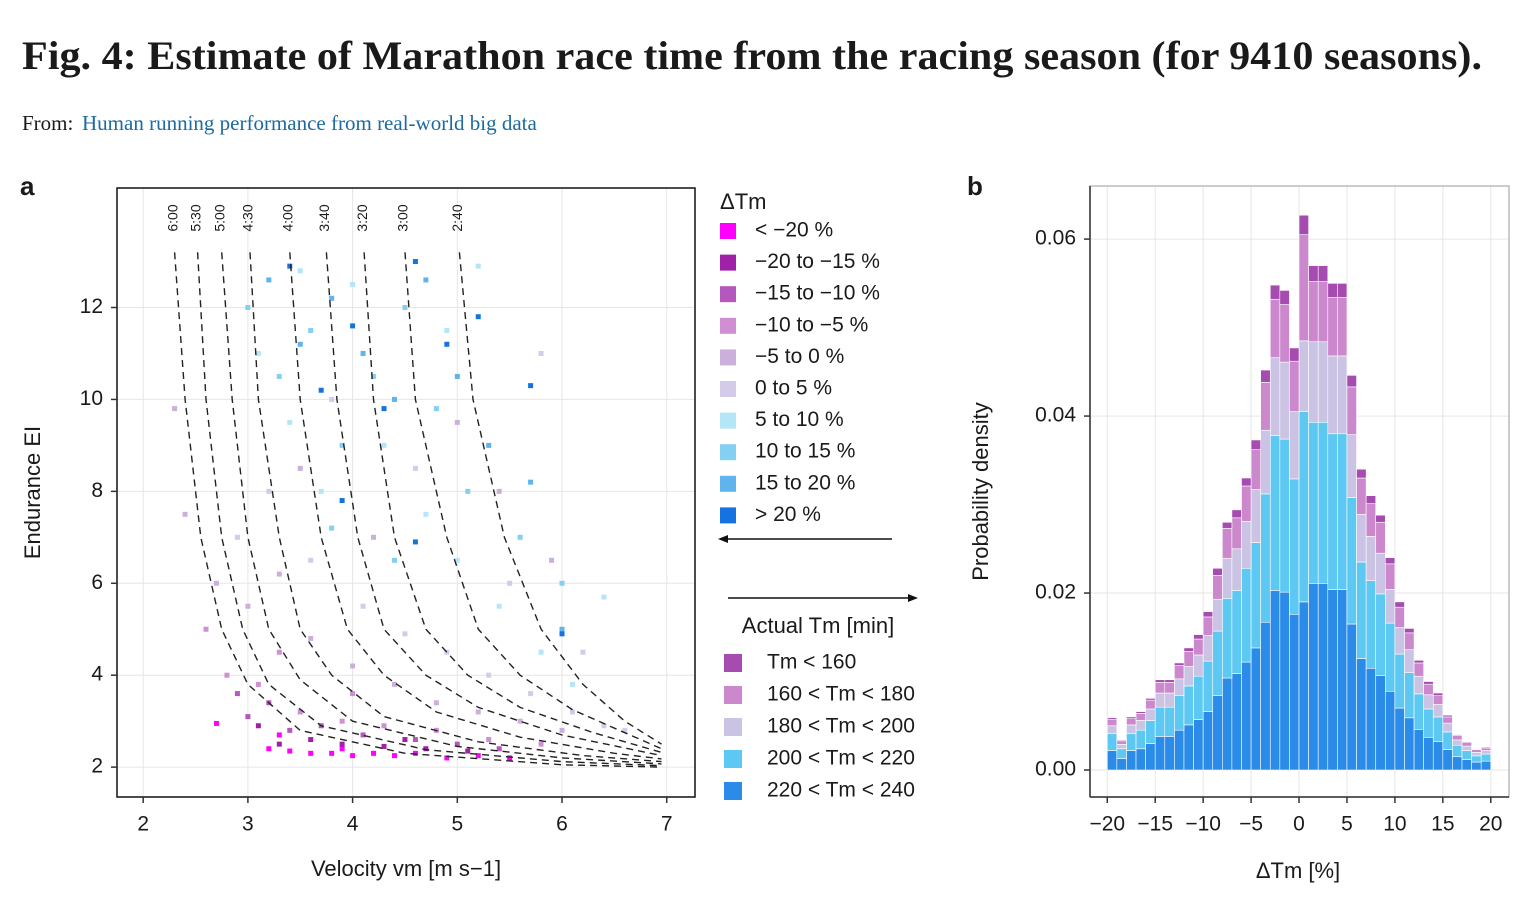 This screenshot has height=908, width=1536. What do you see at coordinates (287, 217) in the screenshot?
I see `curve-label: 4:00` at bounding box center [287, 217].